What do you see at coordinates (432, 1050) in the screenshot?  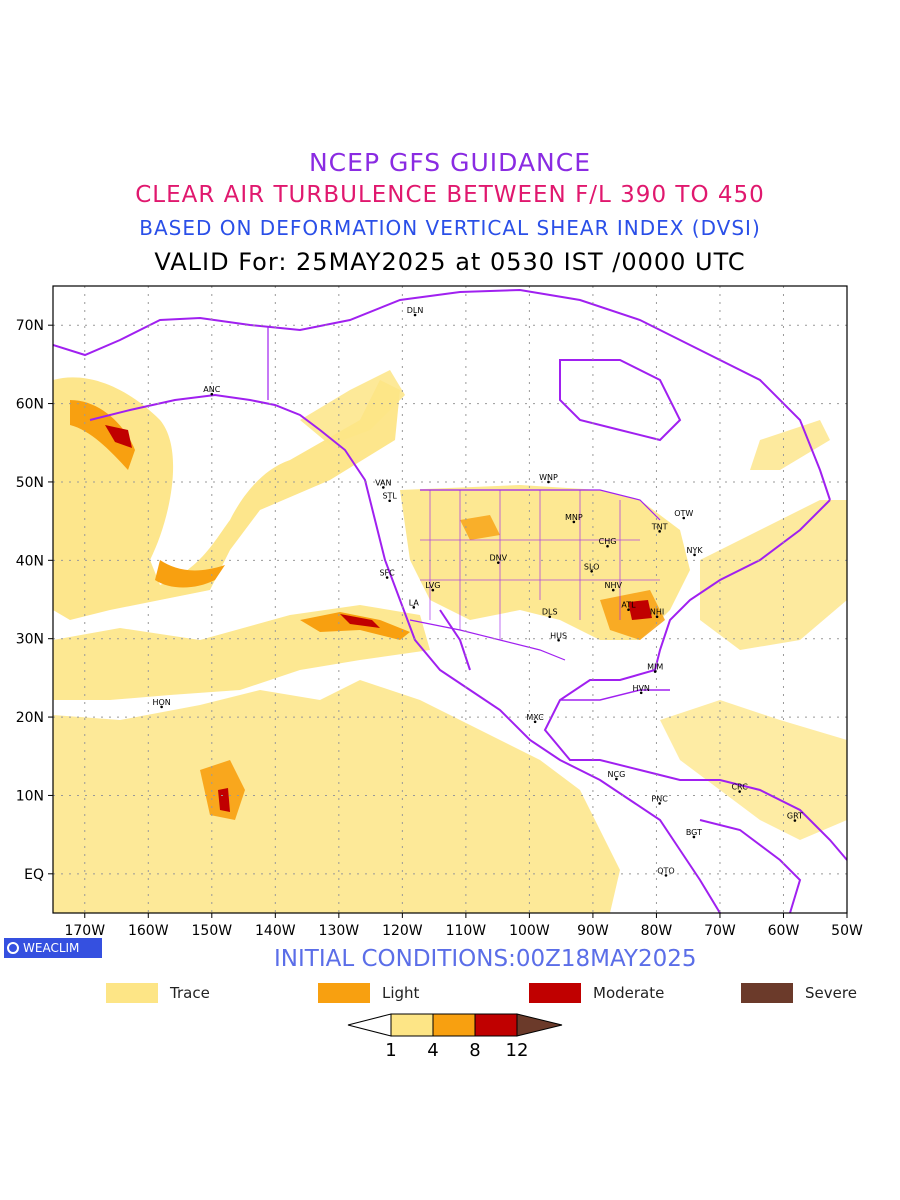 I see `colorbar-tick-4: 4` at bounding box center [432, 1050].